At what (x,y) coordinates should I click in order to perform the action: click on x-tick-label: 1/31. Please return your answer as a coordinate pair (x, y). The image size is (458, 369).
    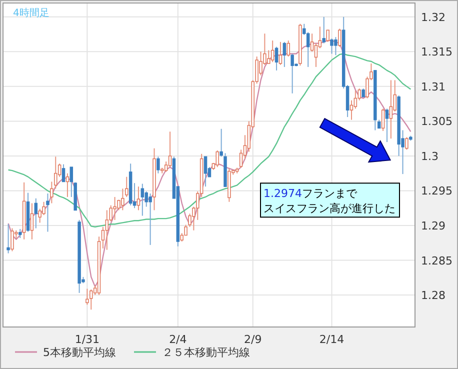
    Looking at the image, I should click on (87, 339).